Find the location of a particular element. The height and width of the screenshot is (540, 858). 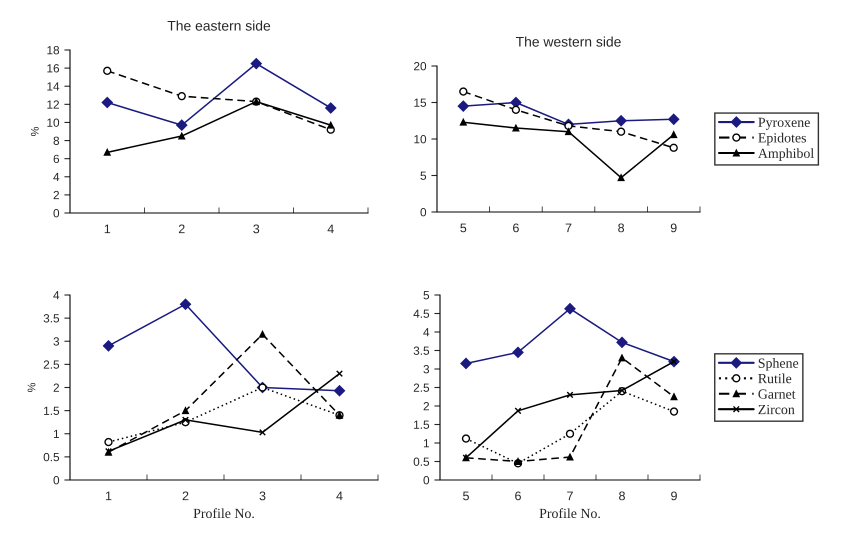

legend-label: Amphibol is located at coordinates (786, 154).